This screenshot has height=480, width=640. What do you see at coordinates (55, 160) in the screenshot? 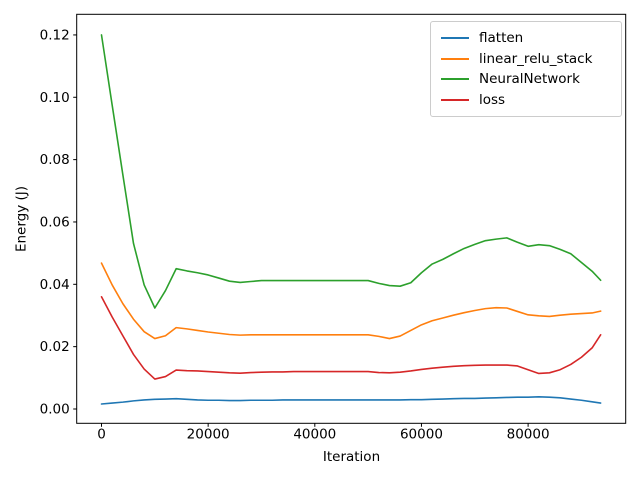
I see `y-tick-label: 0.08` at bounding box center [55, 160].